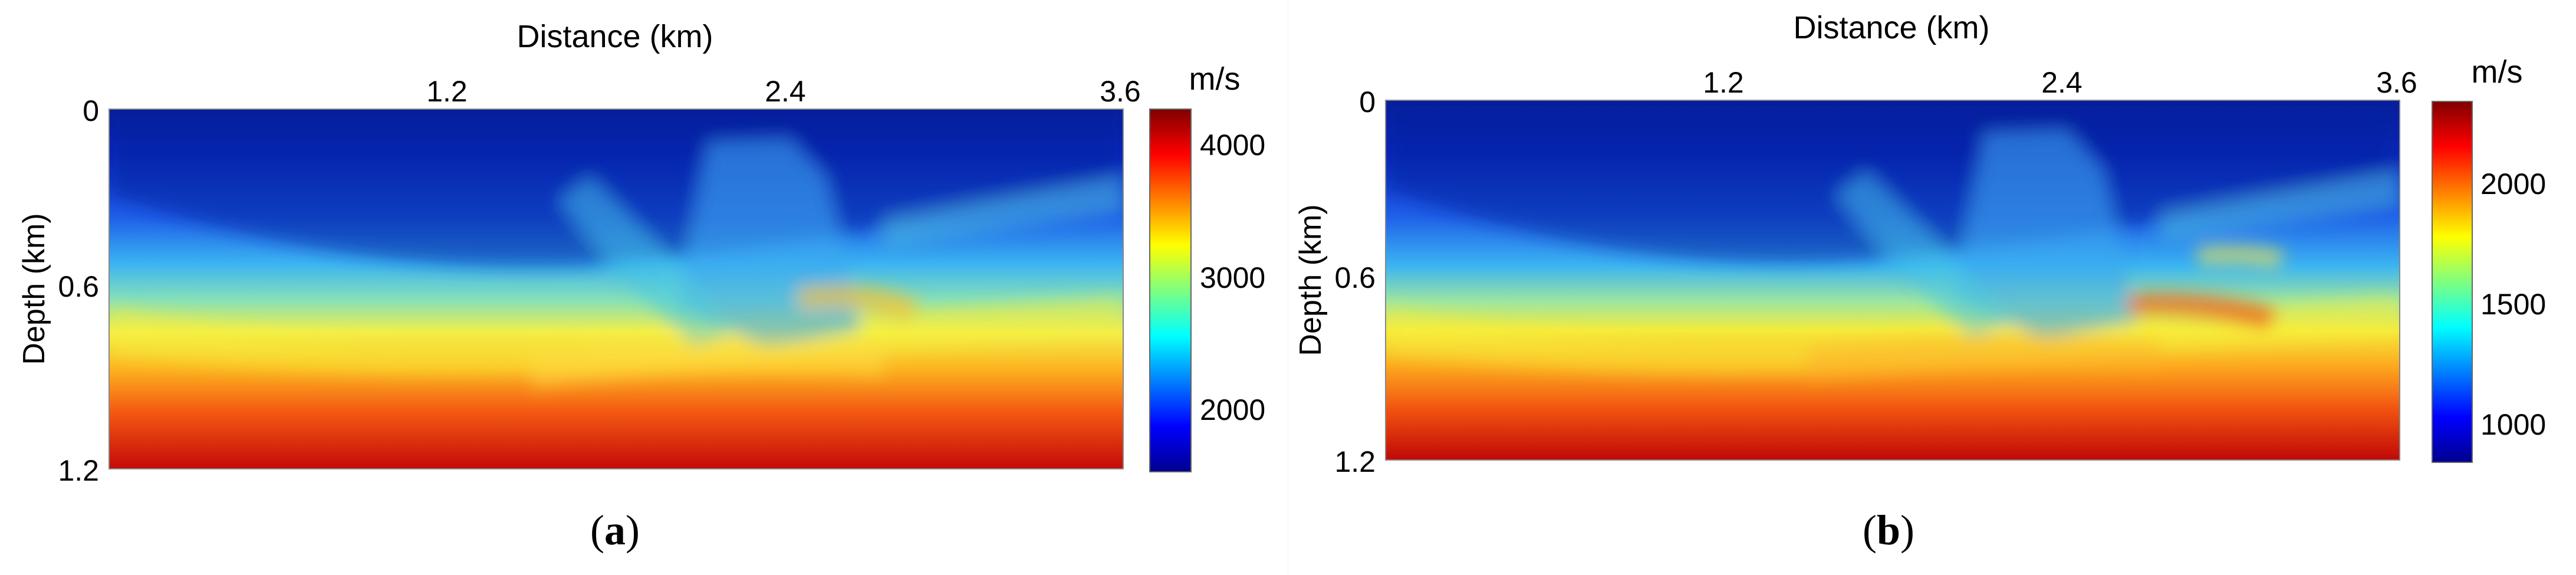  What do you see at coordinates (1233, 409) in the screenshot?
I see `colorbar-tick-1: 2000` at bounding box center [1233, 409].